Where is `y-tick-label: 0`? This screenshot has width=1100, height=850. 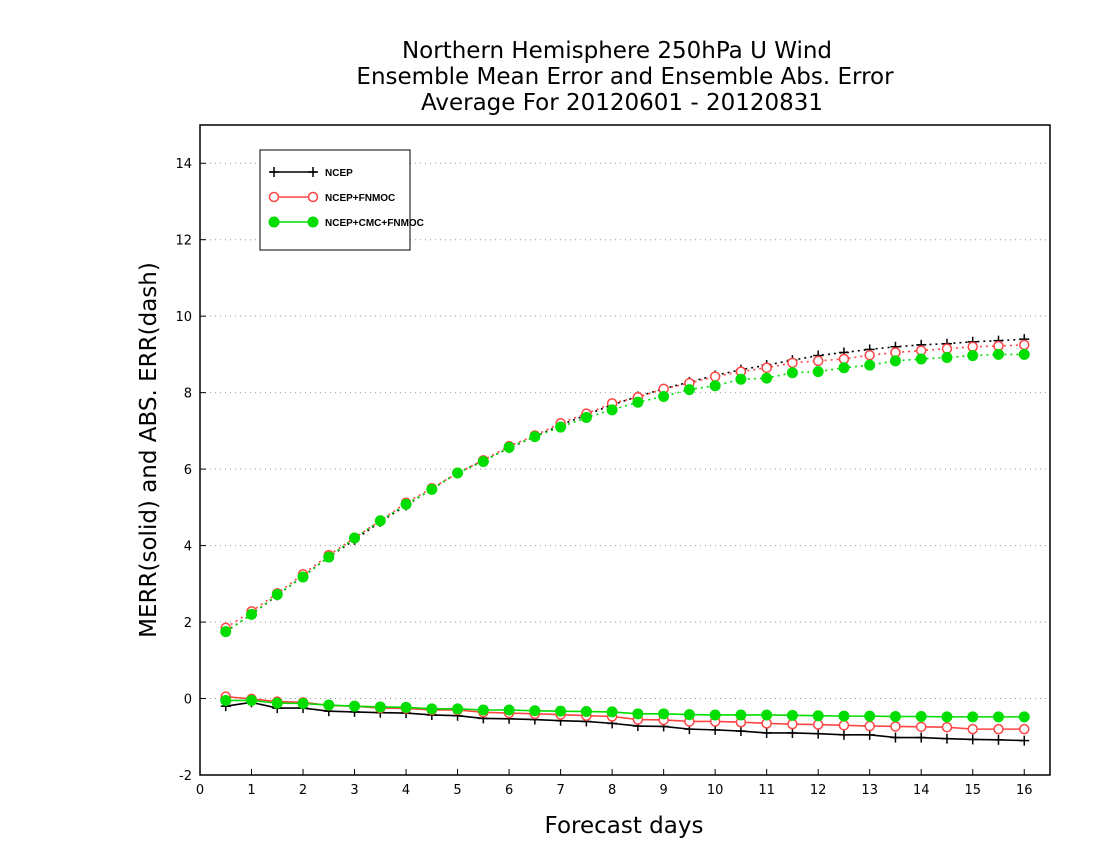
y-tick-label: 0 is located at coordinates (188, 700).